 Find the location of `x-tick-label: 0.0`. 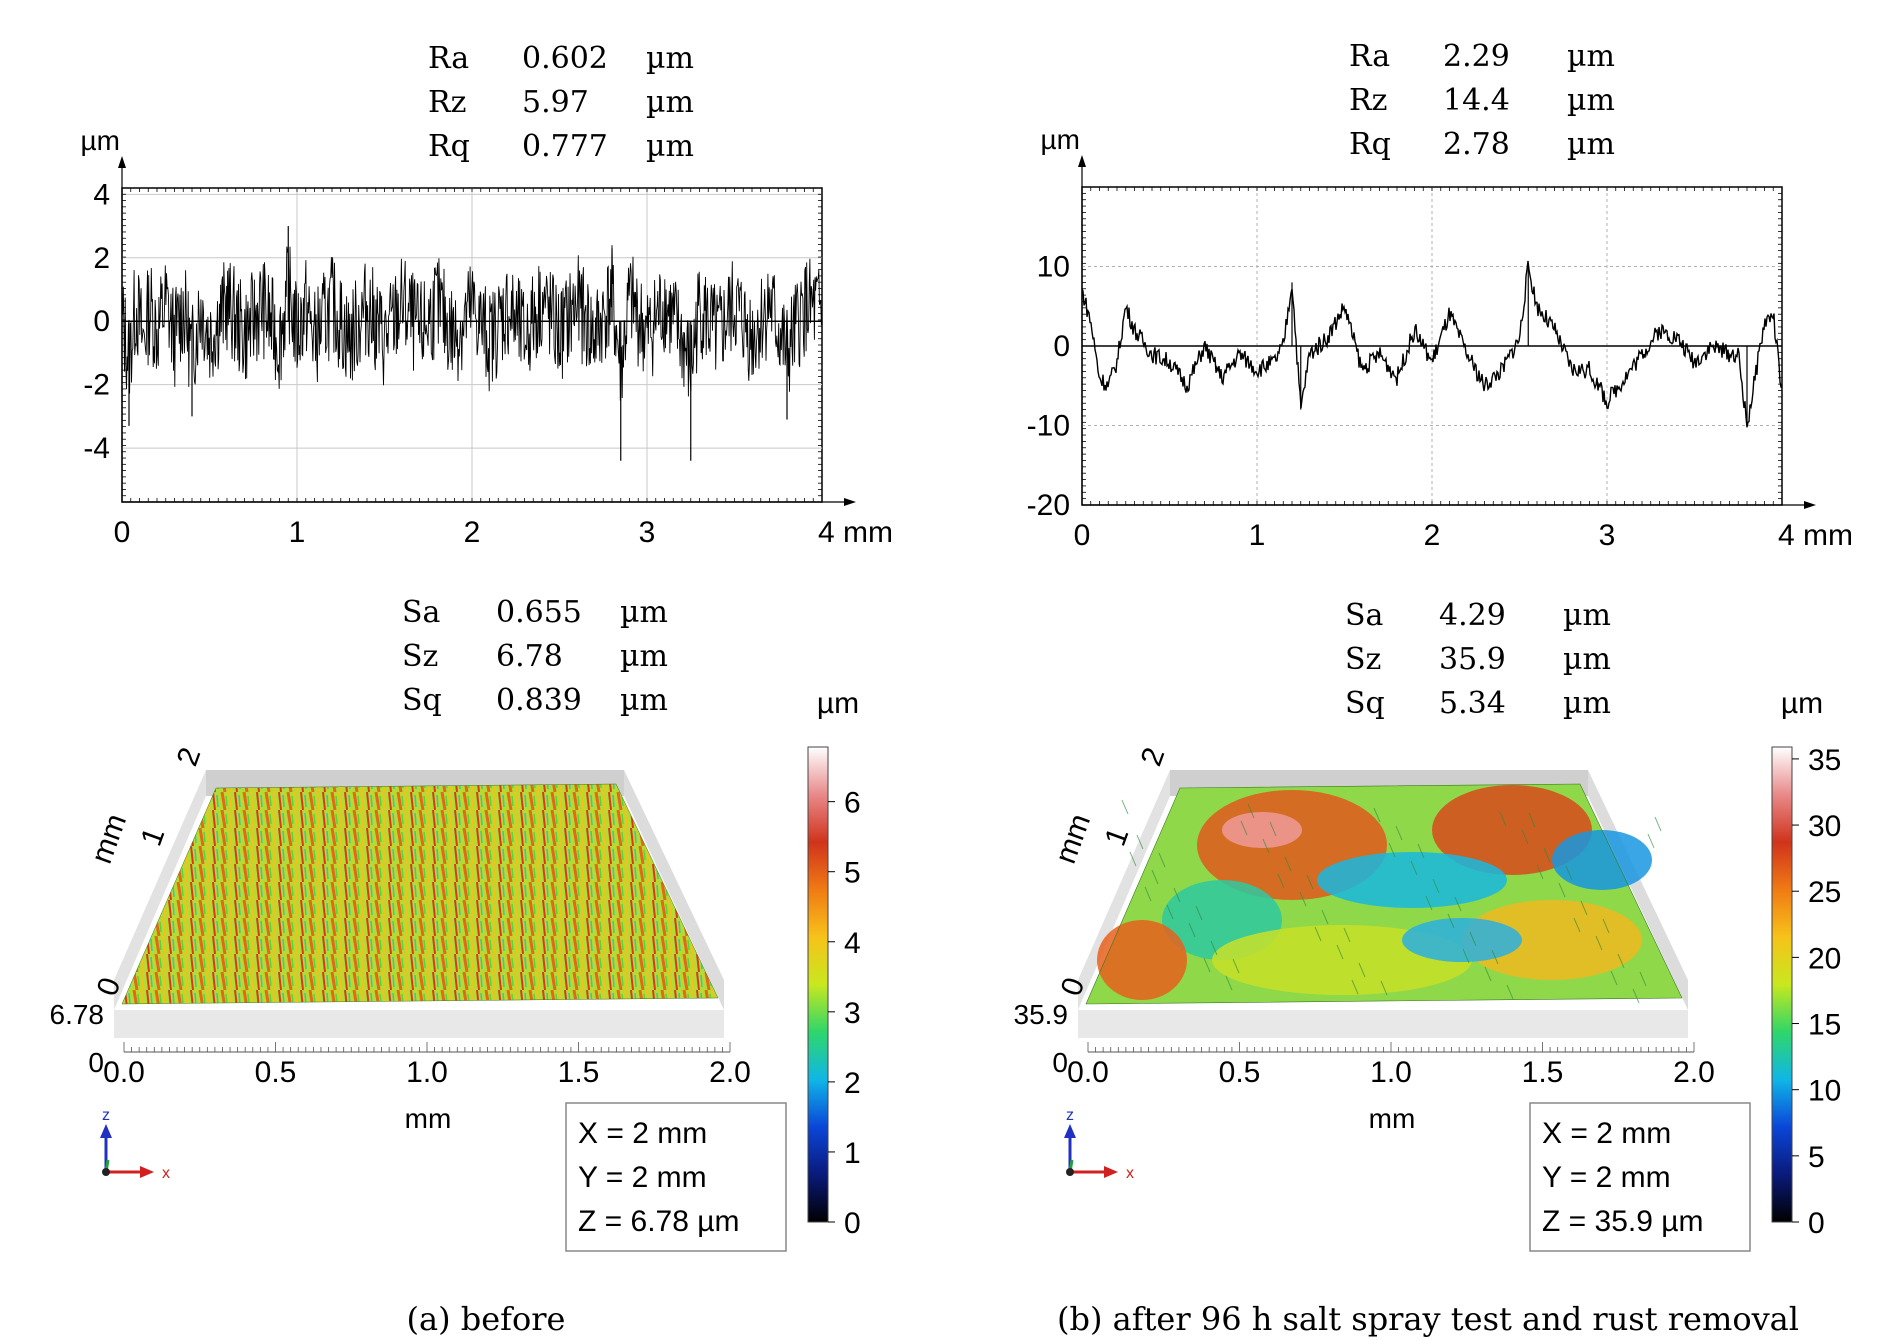

x-tick-label: 0.0 is located at coordinates (124, 1072).